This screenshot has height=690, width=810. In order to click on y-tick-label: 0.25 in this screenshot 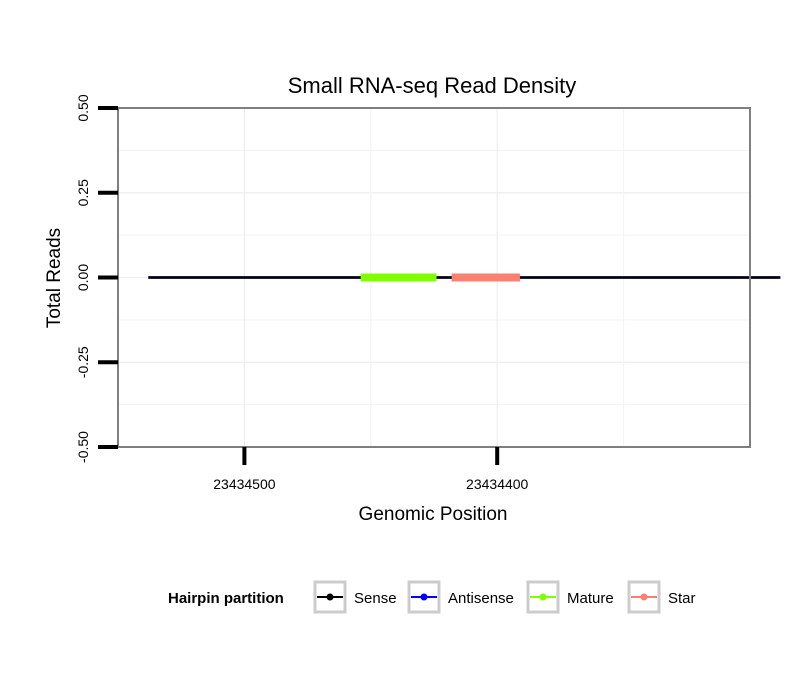, I will do `click(83, 192)`.